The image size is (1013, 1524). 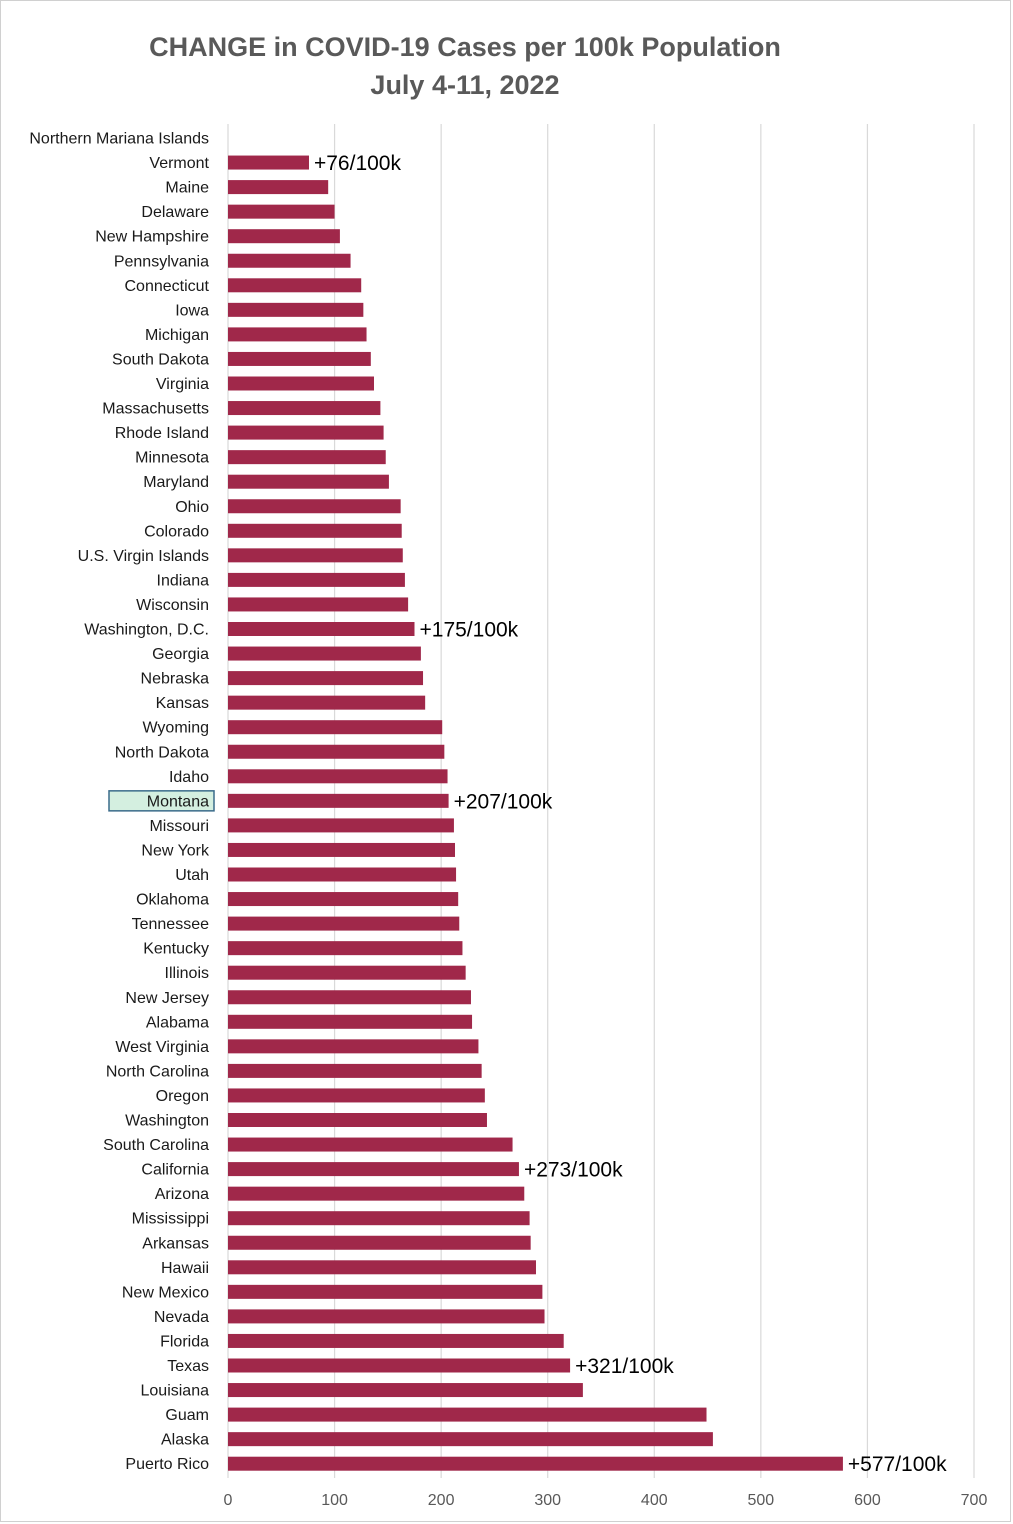 I want to click on category-label: Michigan, so click(x=177, y=335).